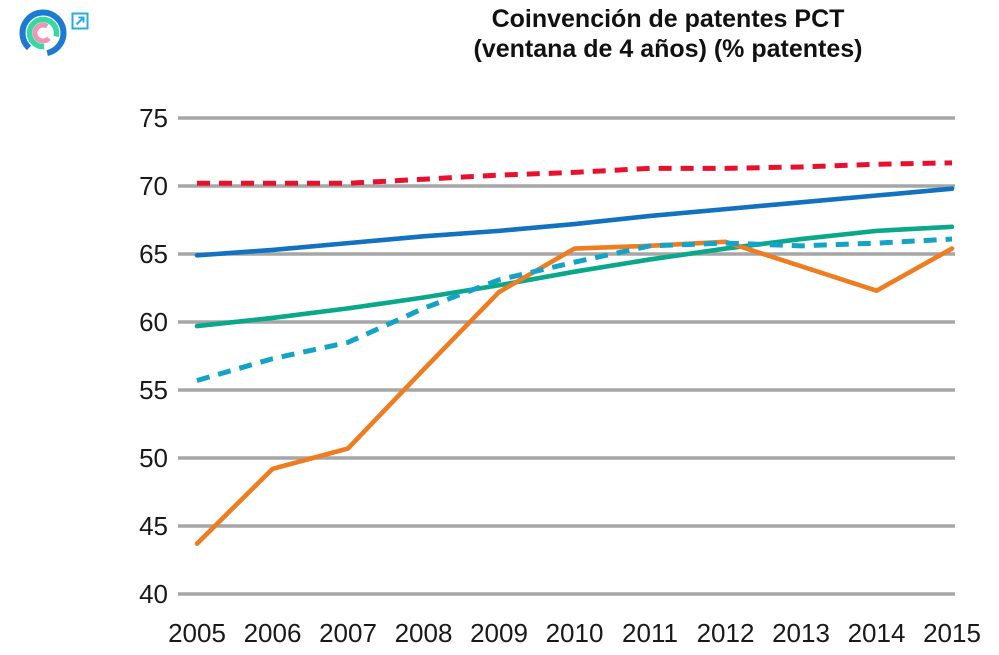 The height and width of the screenshot is (655, 999). Describe the element at coordinates (197, 633) in the screenshot. I see `x-tick-label-2005: 2005` at that location.